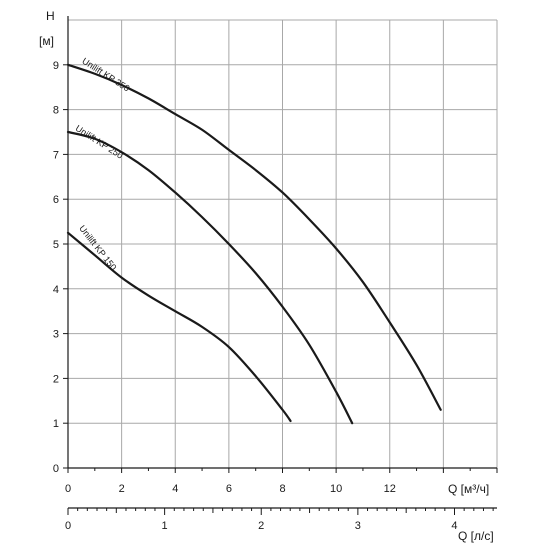 Image resolution: width=550 pixels, height=550 pixels. Describe the element at coordinates (99, 142) in the screenshot. I see `curve-label-2: Unilift KP 250` at that location.